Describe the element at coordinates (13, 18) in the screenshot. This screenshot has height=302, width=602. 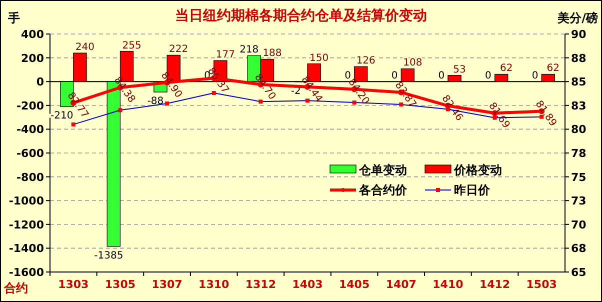
I see `y-axis-title: 手` at that location.